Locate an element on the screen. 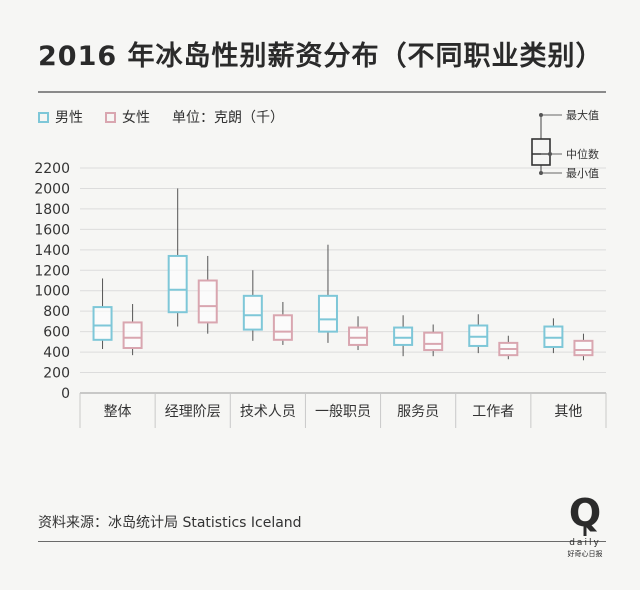  key-min-label: 最小值 is located at coordinates (582, 173).